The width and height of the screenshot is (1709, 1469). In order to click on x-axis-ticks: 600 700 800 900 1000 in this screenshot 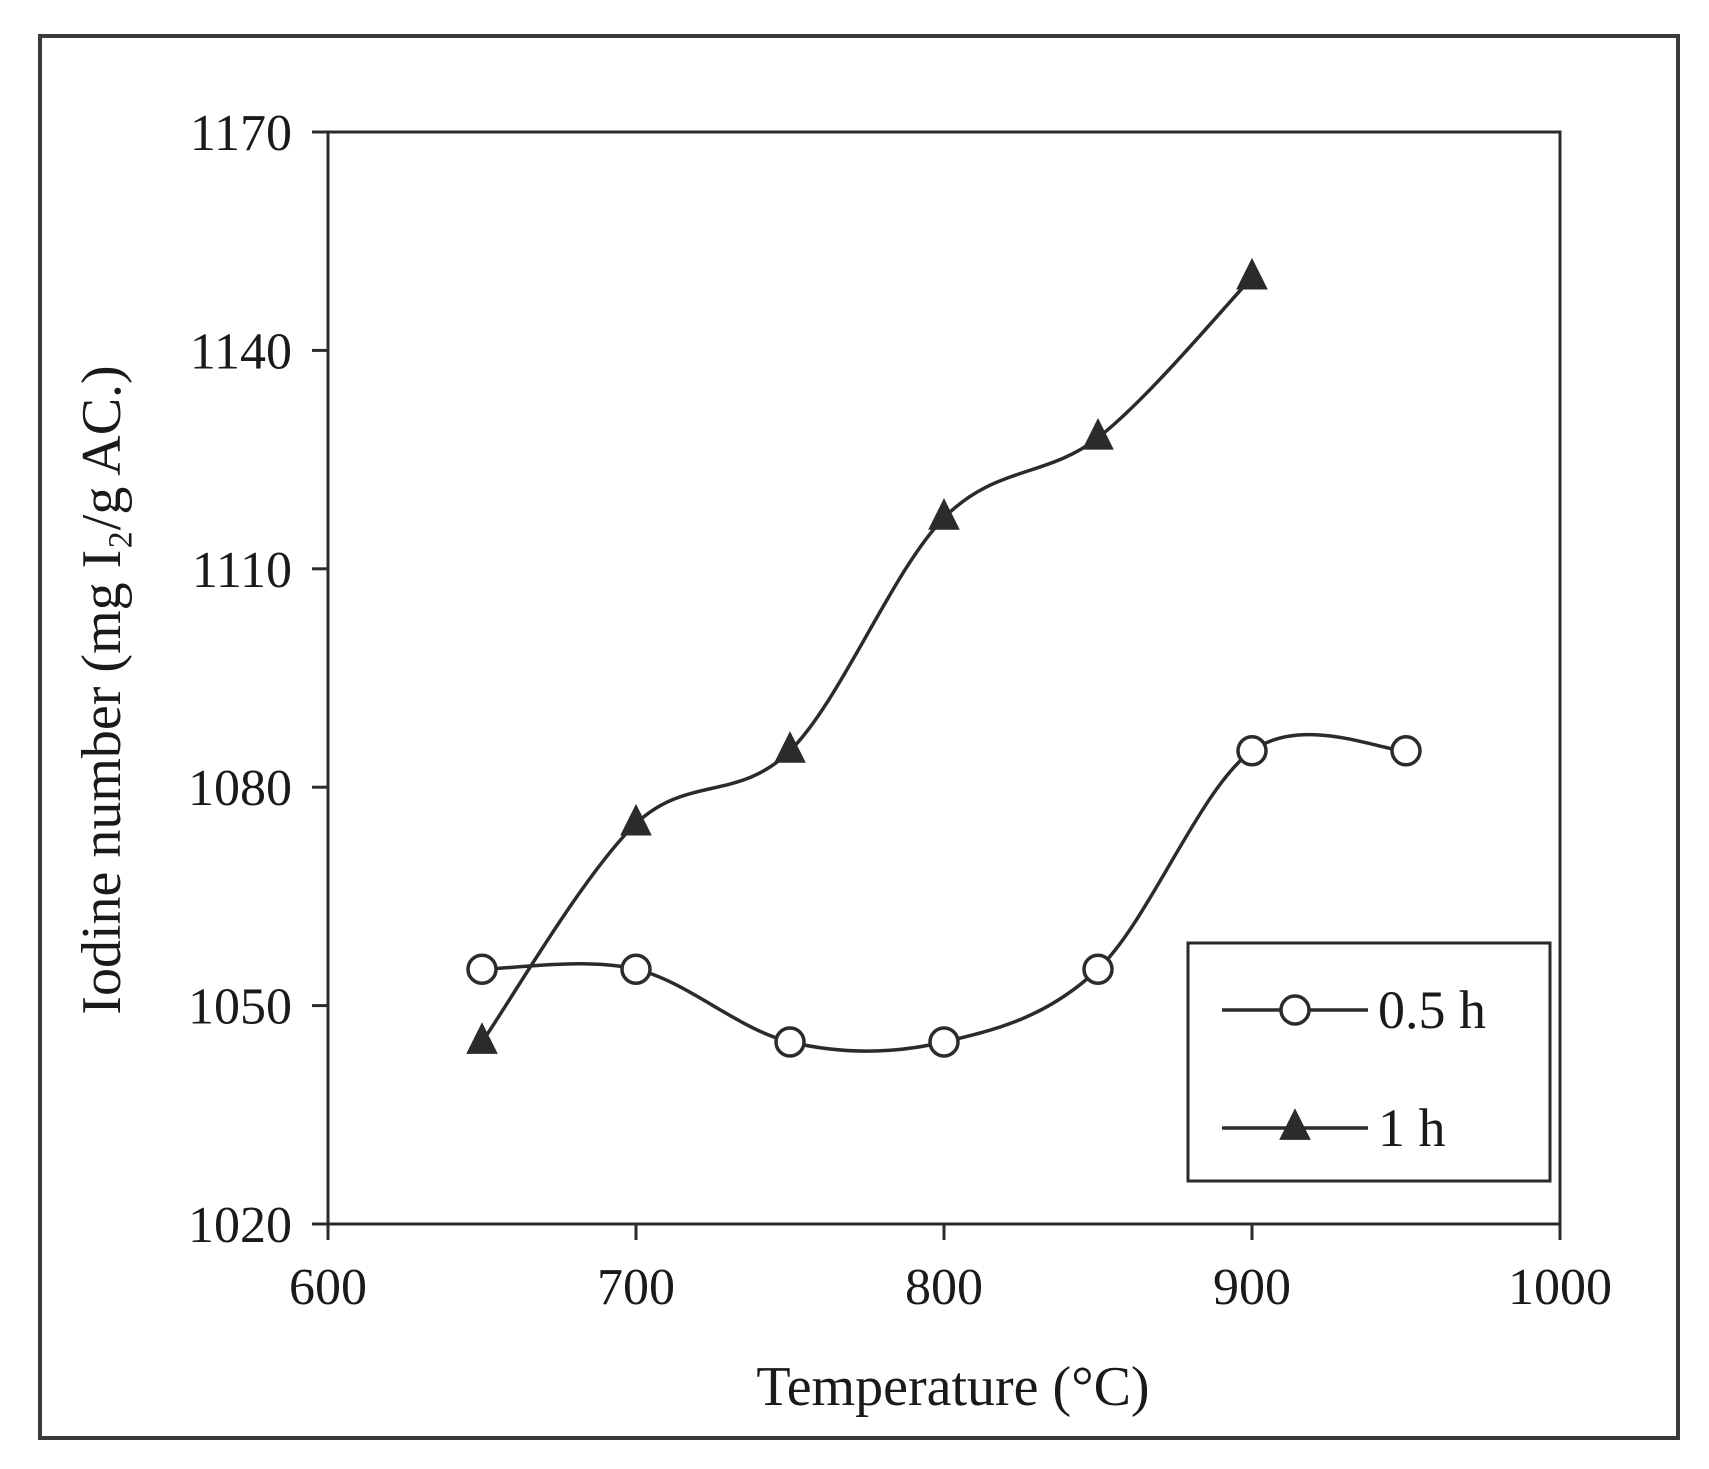, I will do `click(950, 1270)`.